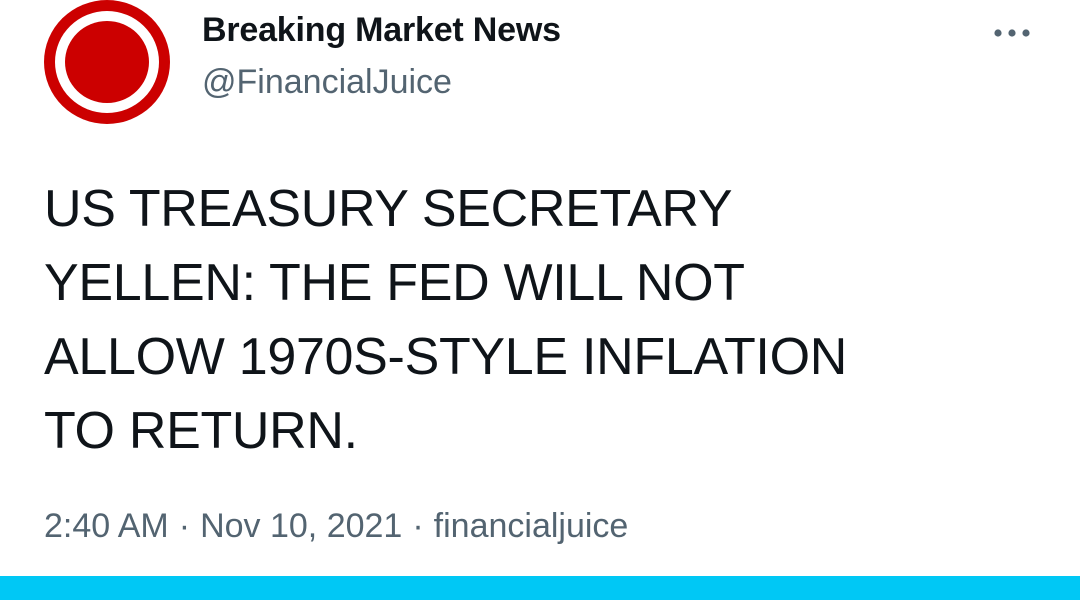 The width and height of the screenshot is (1080, 600). I want to click on avatar, so click(107, 62).